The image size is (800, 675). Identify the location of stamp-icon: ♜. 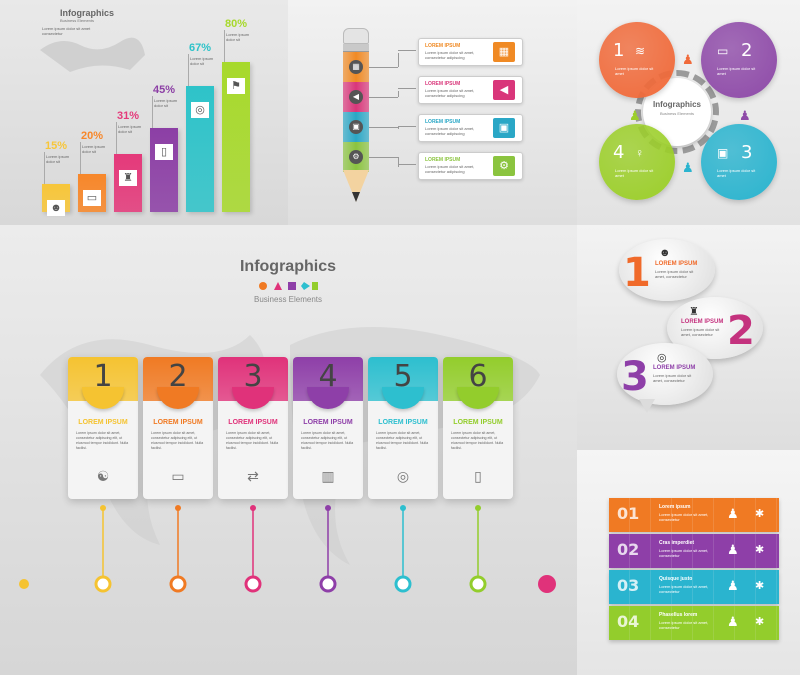
(694, 312).